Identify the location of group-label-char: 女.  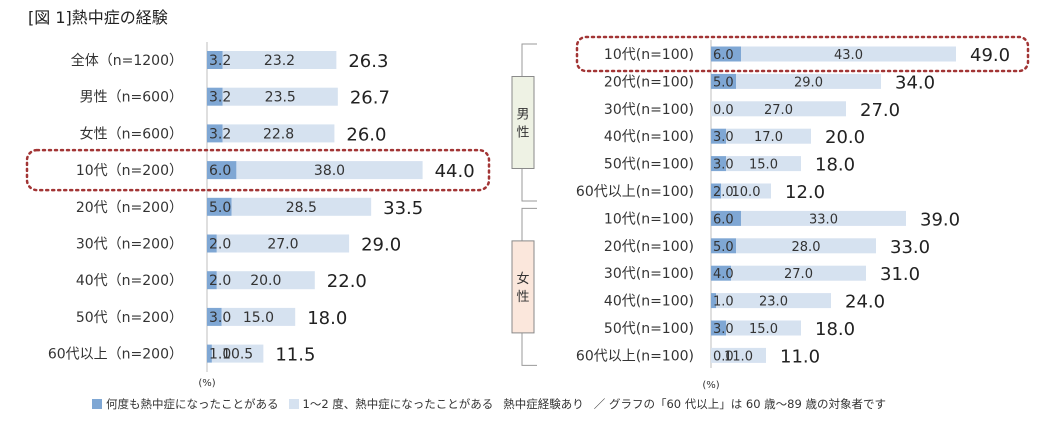
(522, 279).